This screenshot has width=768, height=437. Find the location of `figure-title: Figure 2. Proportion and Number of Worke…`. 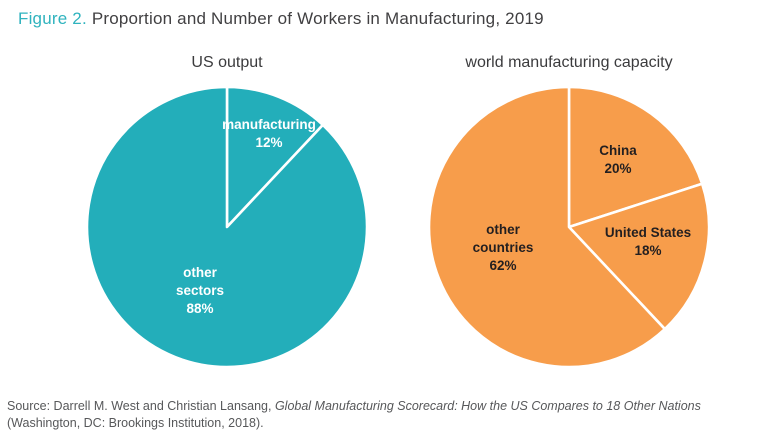

figure-title: Figure 2. Proportion and Number of Worke… is located at coordinates (281, 19).